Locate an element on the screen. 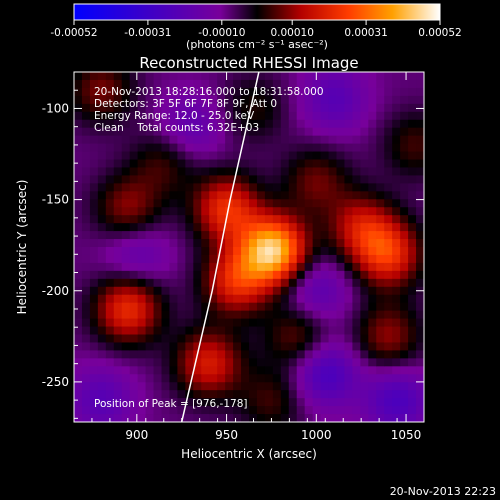 Image resolution: width=500 pixels, height=500 pixels. x-tick-label: 950 is located at coordinates (226, 435).